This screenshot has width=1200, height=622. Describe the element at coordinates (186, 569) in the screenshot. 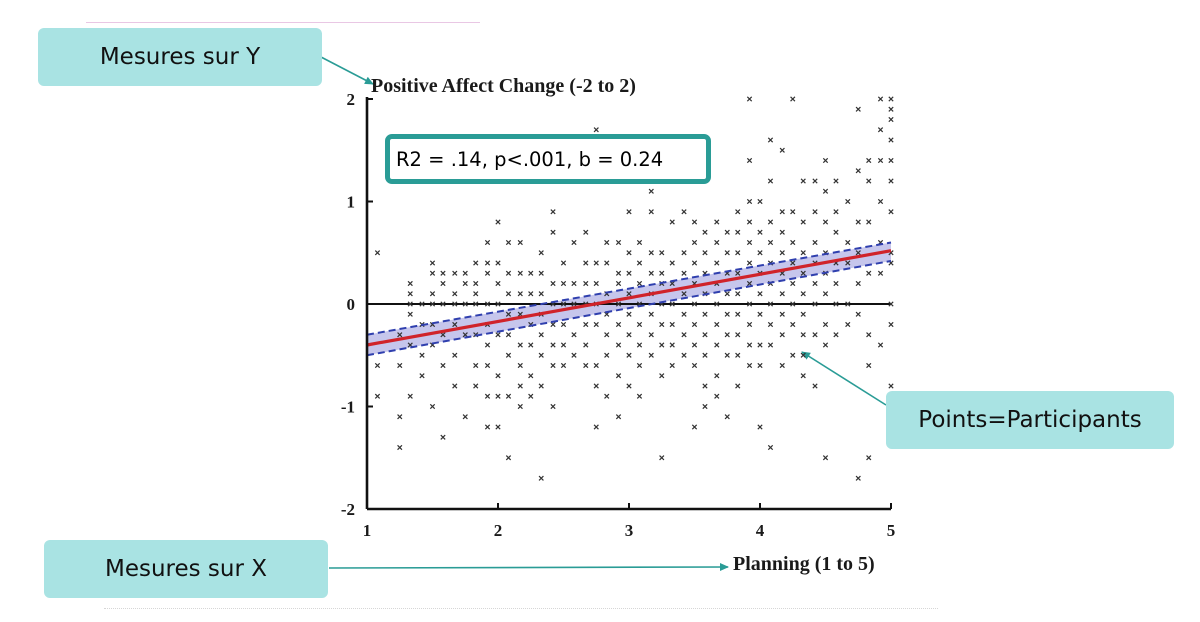

I see `callout-x-measures: Mesures sur X` at that location.